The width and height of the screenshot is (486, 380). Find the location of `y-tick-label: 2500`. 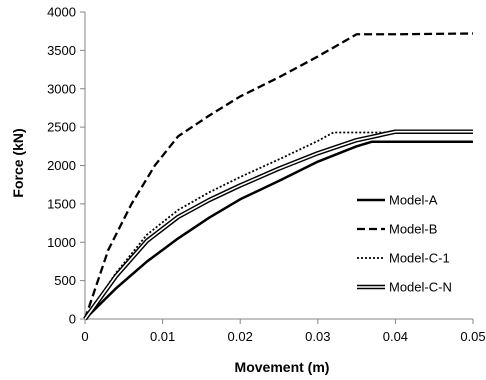

y-tick-label: 2500 is located at coordinates (61, 127).